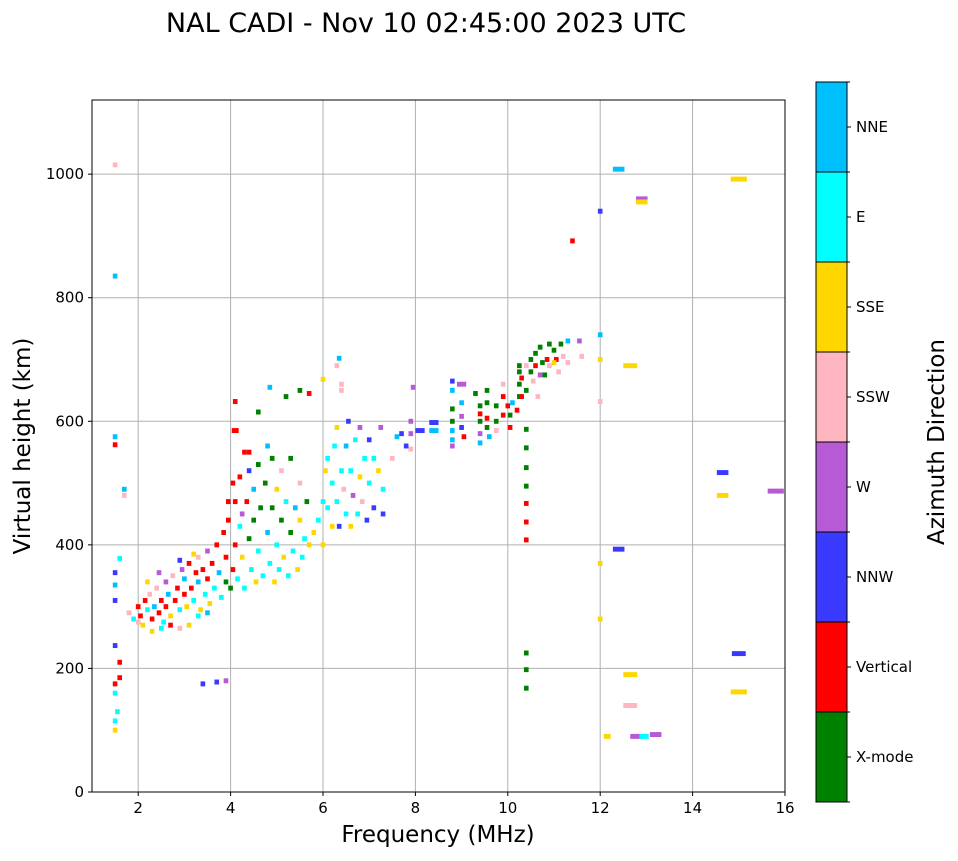 Image resolution: width=958 pixels, height=861 pixels. What do you see at coordinates (860, 217) in the screenshot?
I see `colorbar-label-e: E` at bounding box center [860, 217].